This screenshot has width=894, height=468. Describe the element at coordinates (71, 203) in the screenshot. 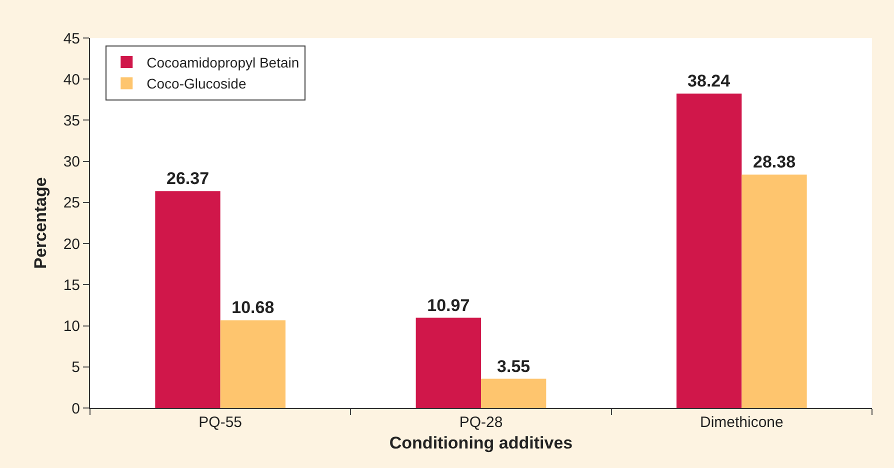

I see `y-tick-label: 25` at that location.